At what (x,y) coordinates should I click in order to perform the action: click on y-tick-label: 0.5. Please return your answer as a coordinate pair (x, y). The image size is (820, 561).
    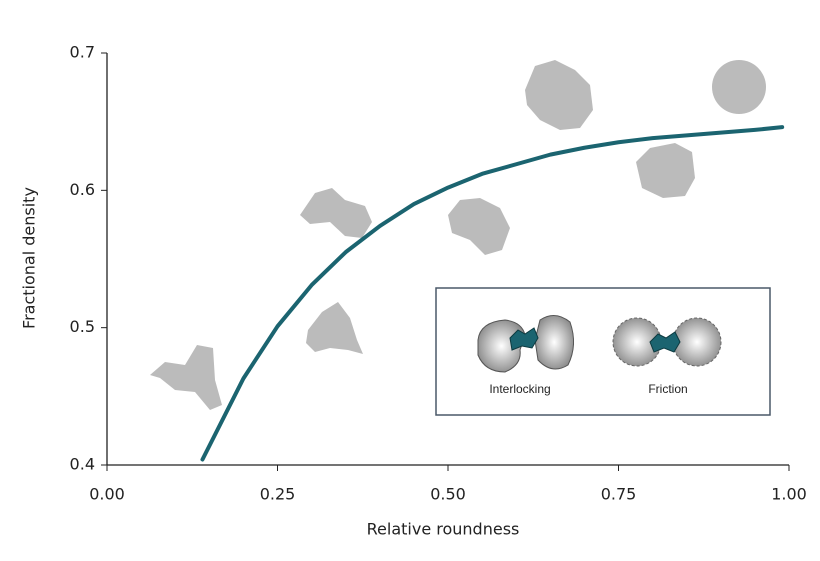
    Looking at the image, I should click on (82, 326).